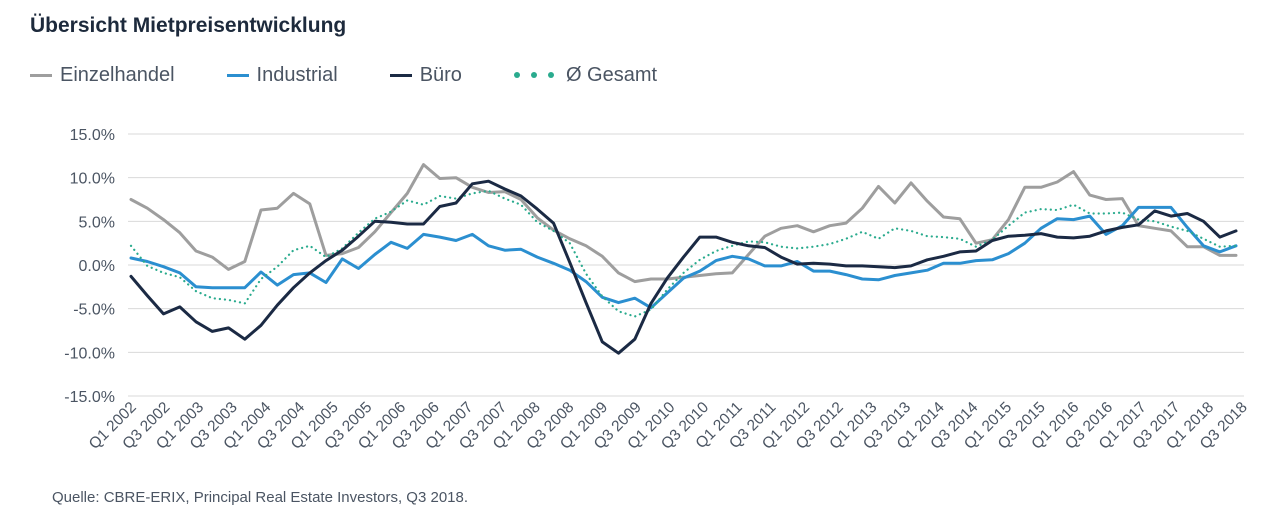 The image size is (1280, 524). I want to click on y-tick-label: -15.0%, so click(89, 397).